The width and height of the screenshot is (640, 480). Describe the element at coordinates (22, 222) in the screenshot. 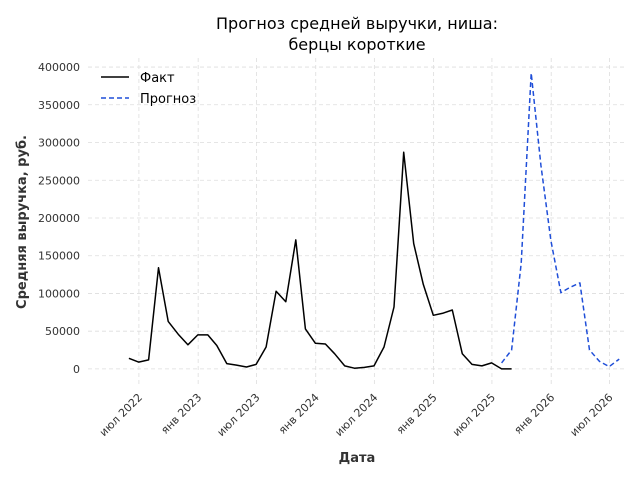

I see `y-axis-title: Средняя выручка, руб.` at that location.